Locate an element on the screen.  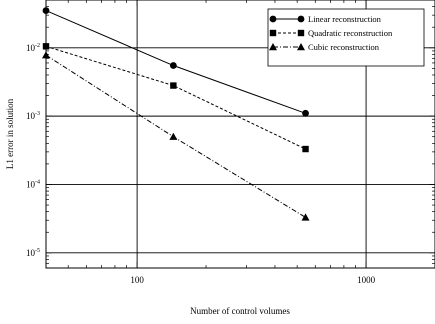
y-tick-label: 10⁻³ is located at coordinates (33, 116).